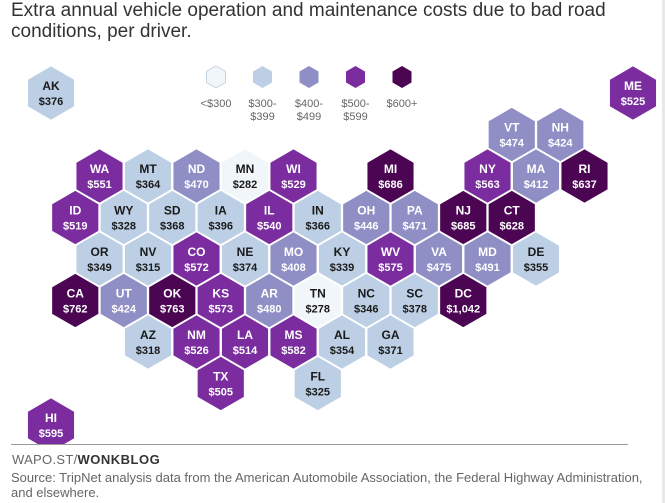 This screenshot has width=665, height=503. Describe the element at coordinates (148, 335) in the screenshot. I see `state-code-az: AZ` at that location.